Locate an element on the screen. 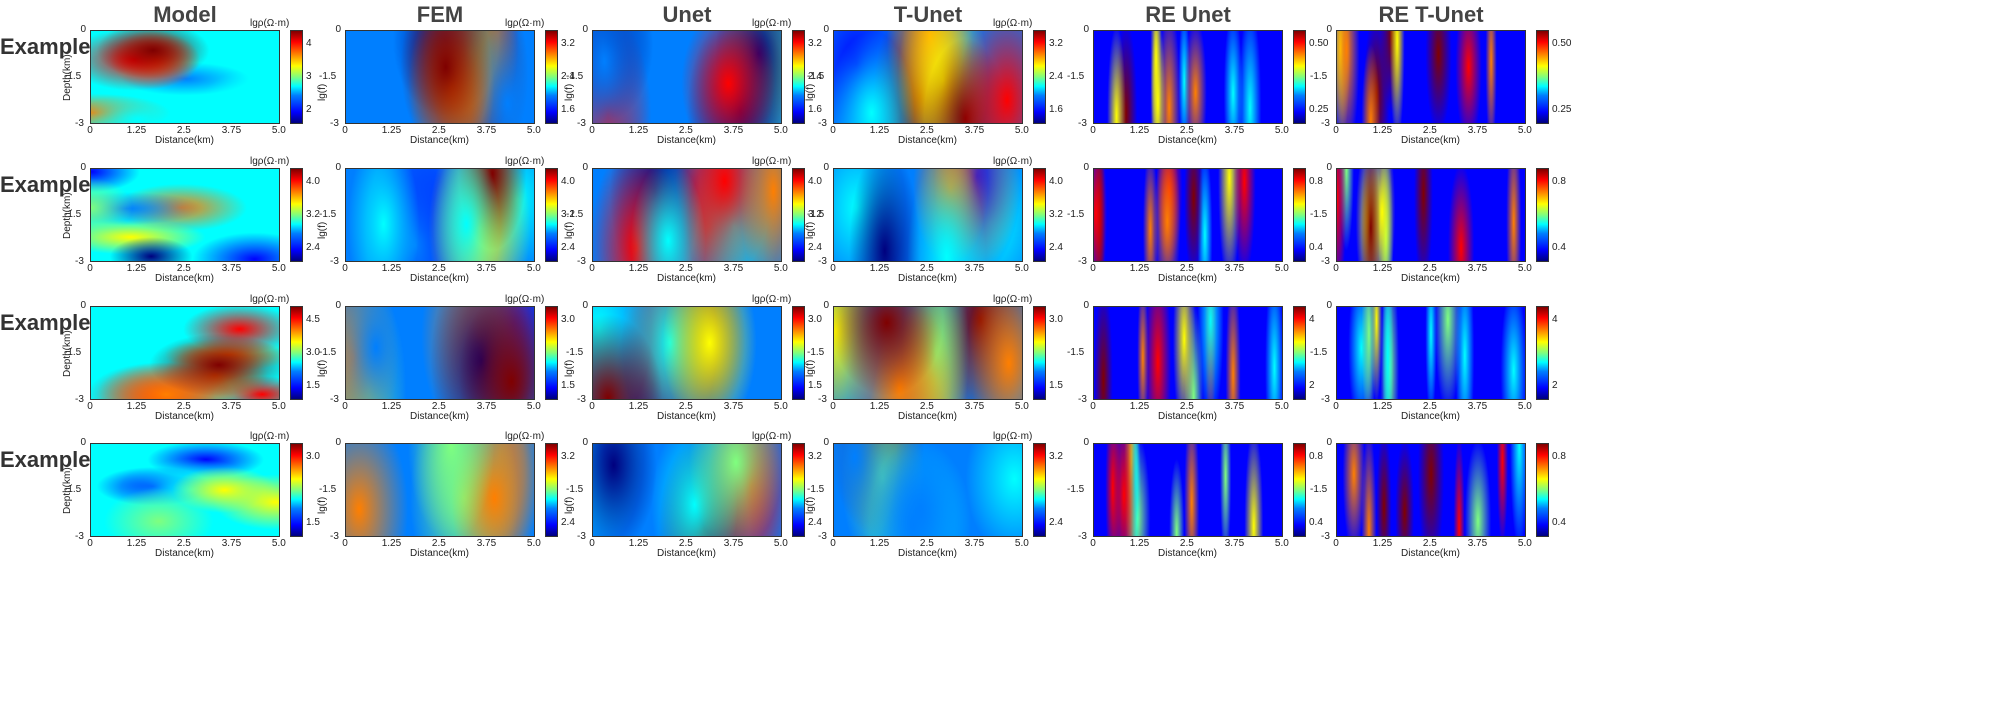 This screenshot has height=716, width=2004. colorbar-tick-label: 4 is located at coordinates (309, 44).